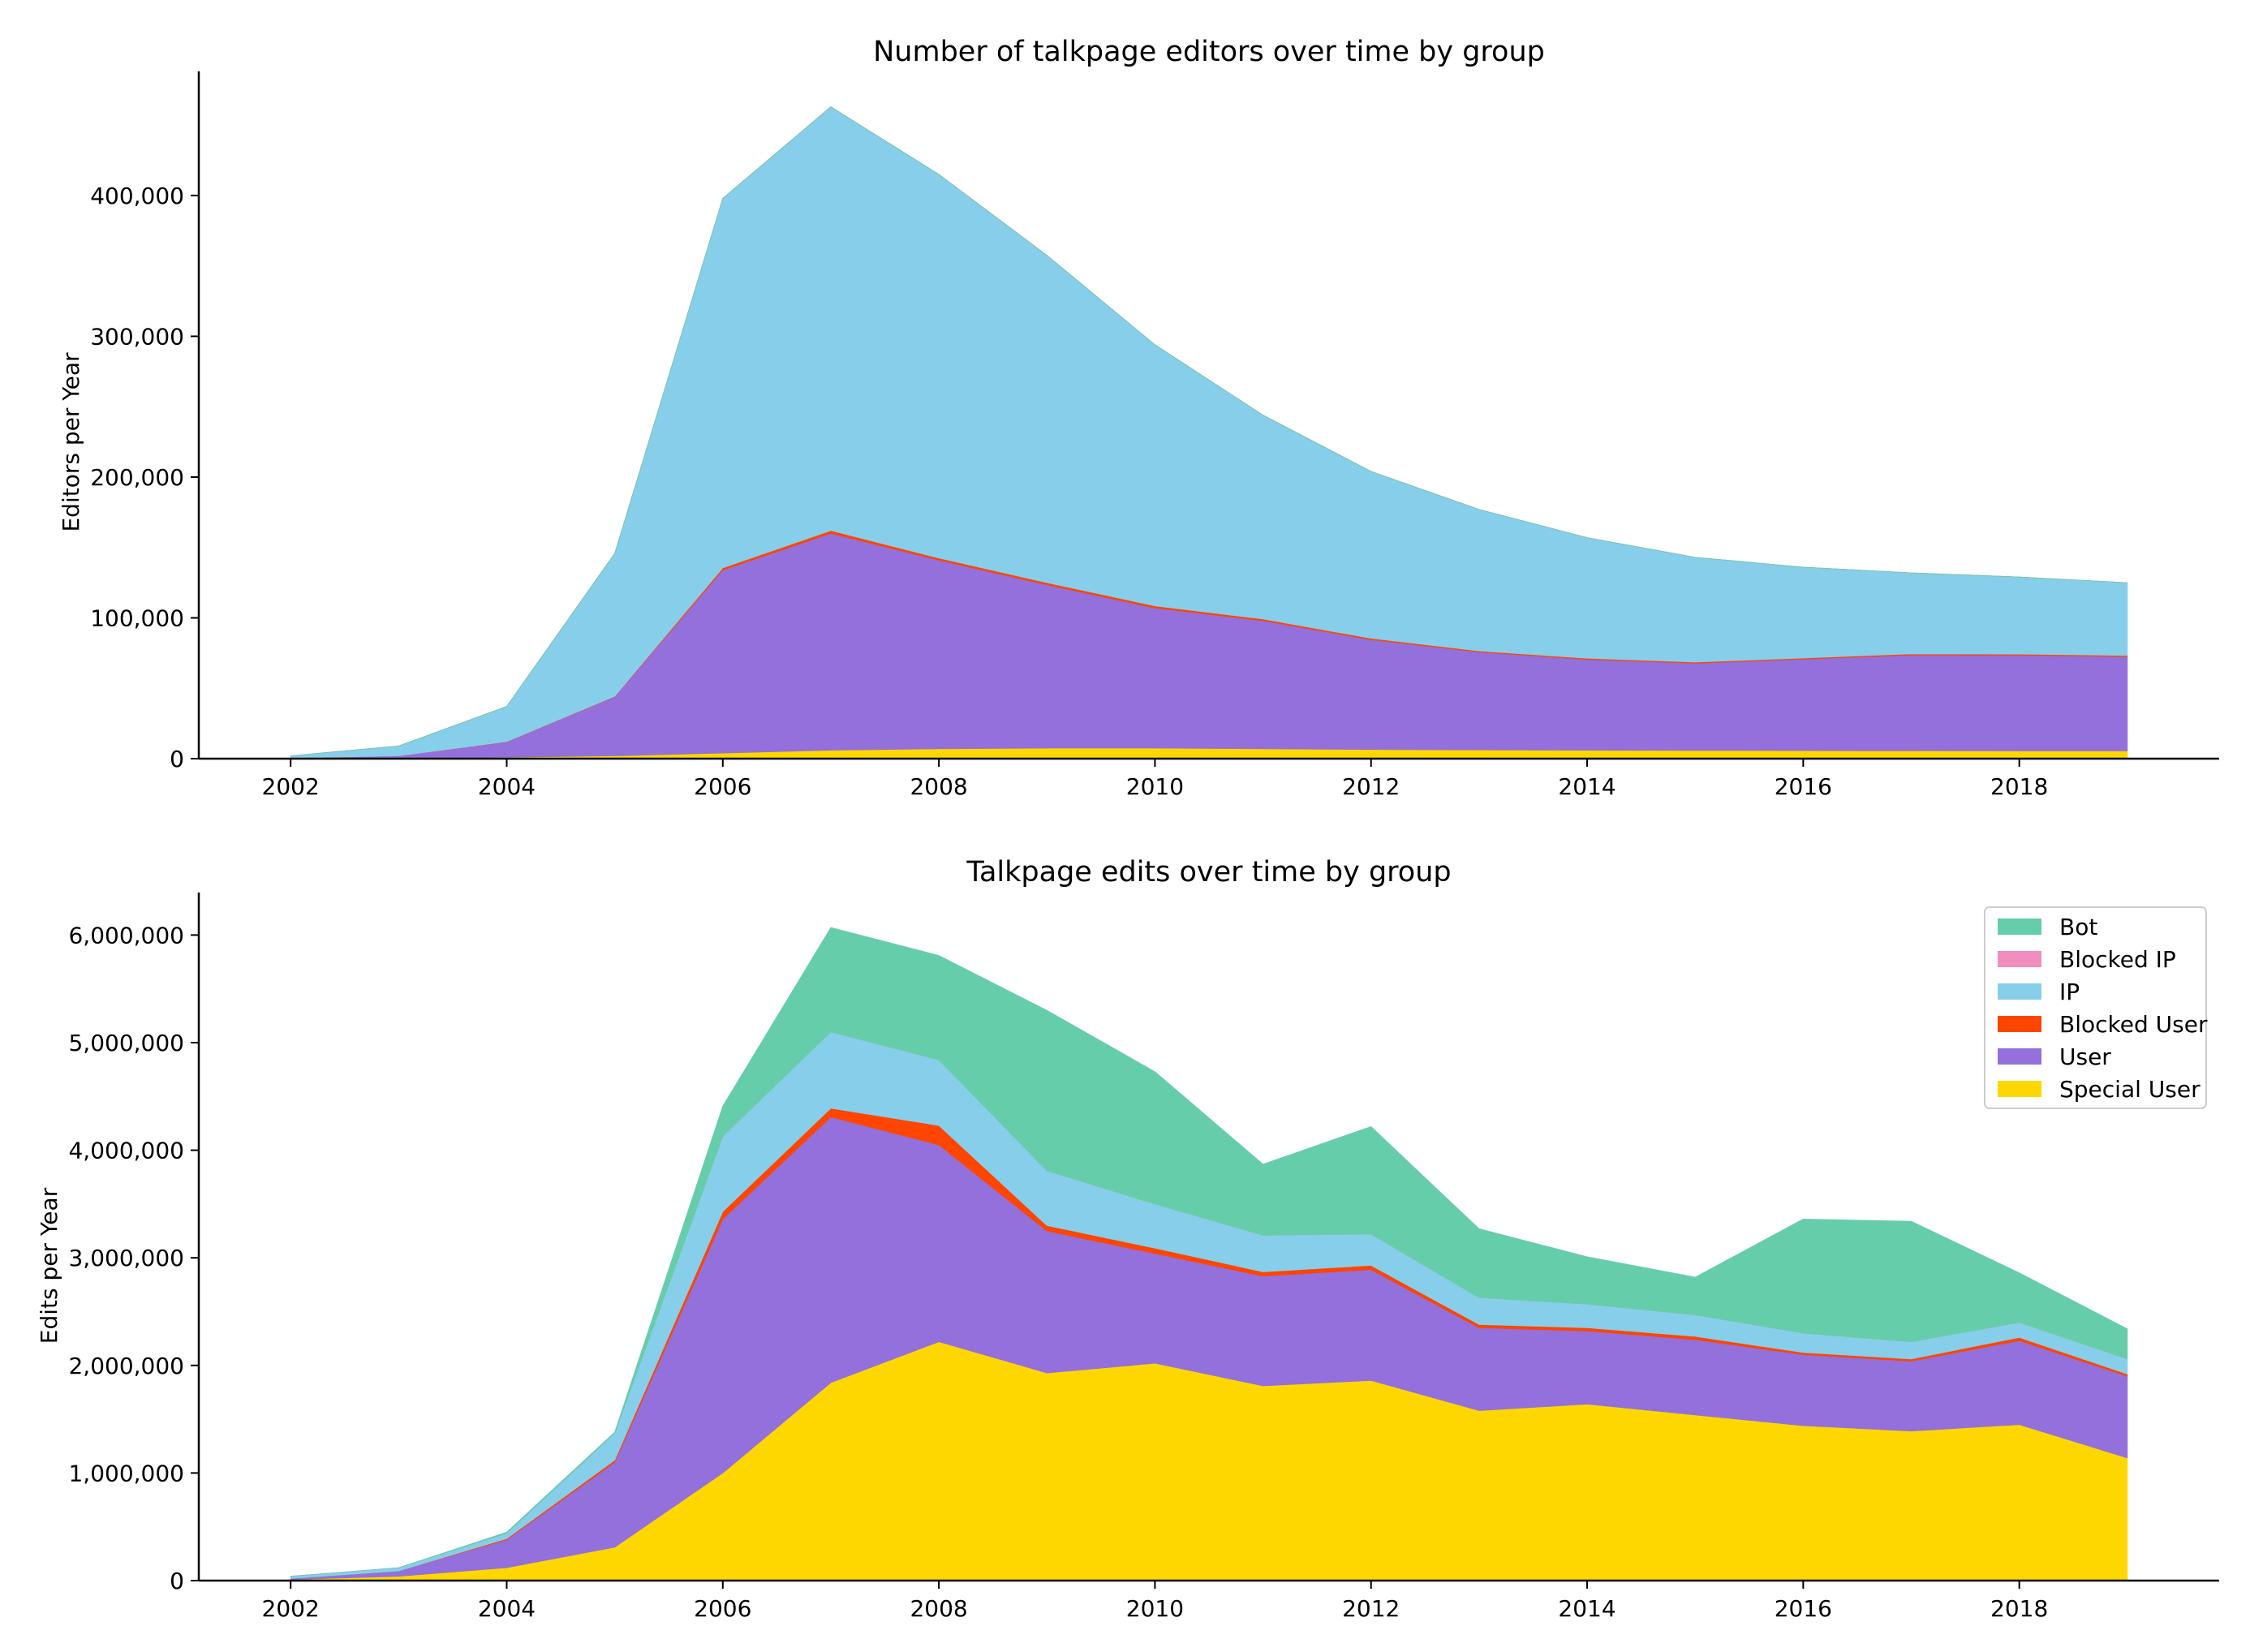 Image resolution: width=2250 pixels, height=1652 pixels. Describe the element at coordinates (1371, 786) in the screenshot. I see `editors-x-tick-label: 2012` at that location.